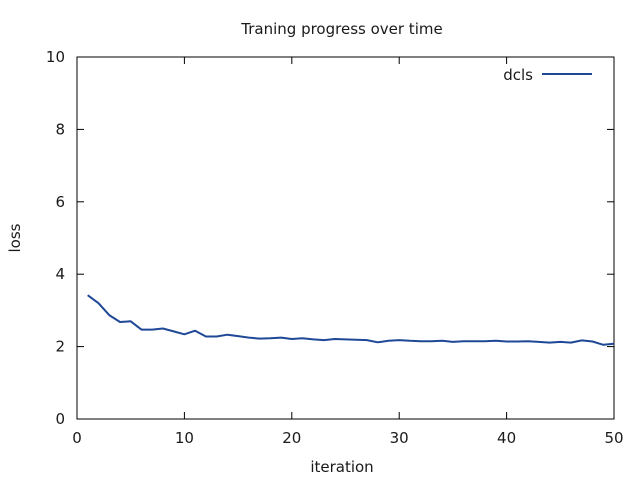  Describe the element at coordinates (506, 438) in the screenshot. I see `x-tick-label: 40` at that location.